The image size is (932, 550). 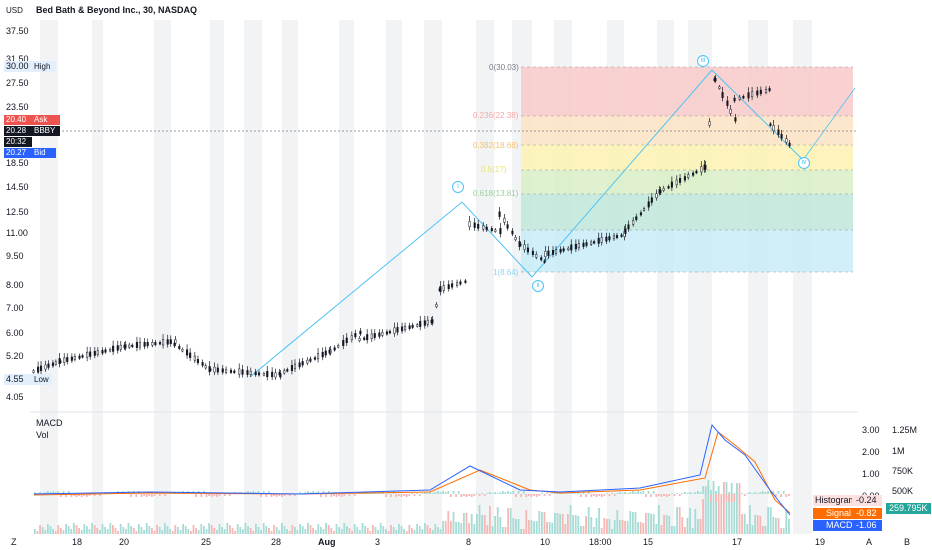 What do you see at coordinates (907, 542) in the screenshot?
I see `log-scale-button: B` at bounding box center [907, 542].